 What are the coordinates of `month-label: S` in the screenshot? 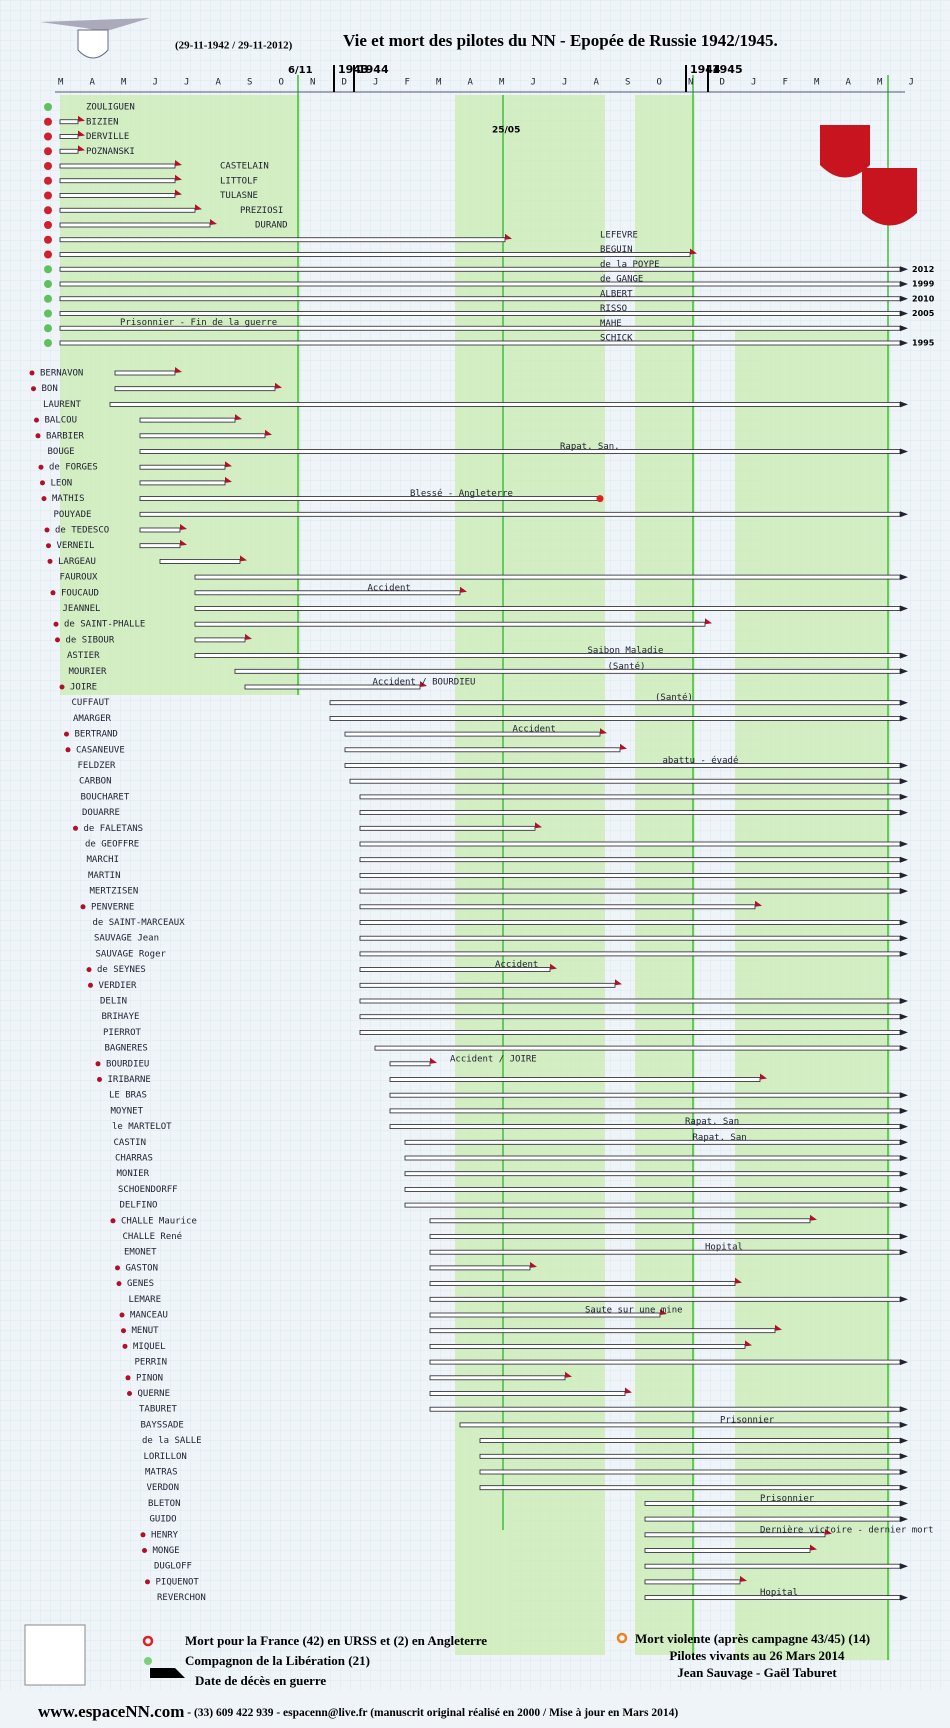 It's located at (627, 83).